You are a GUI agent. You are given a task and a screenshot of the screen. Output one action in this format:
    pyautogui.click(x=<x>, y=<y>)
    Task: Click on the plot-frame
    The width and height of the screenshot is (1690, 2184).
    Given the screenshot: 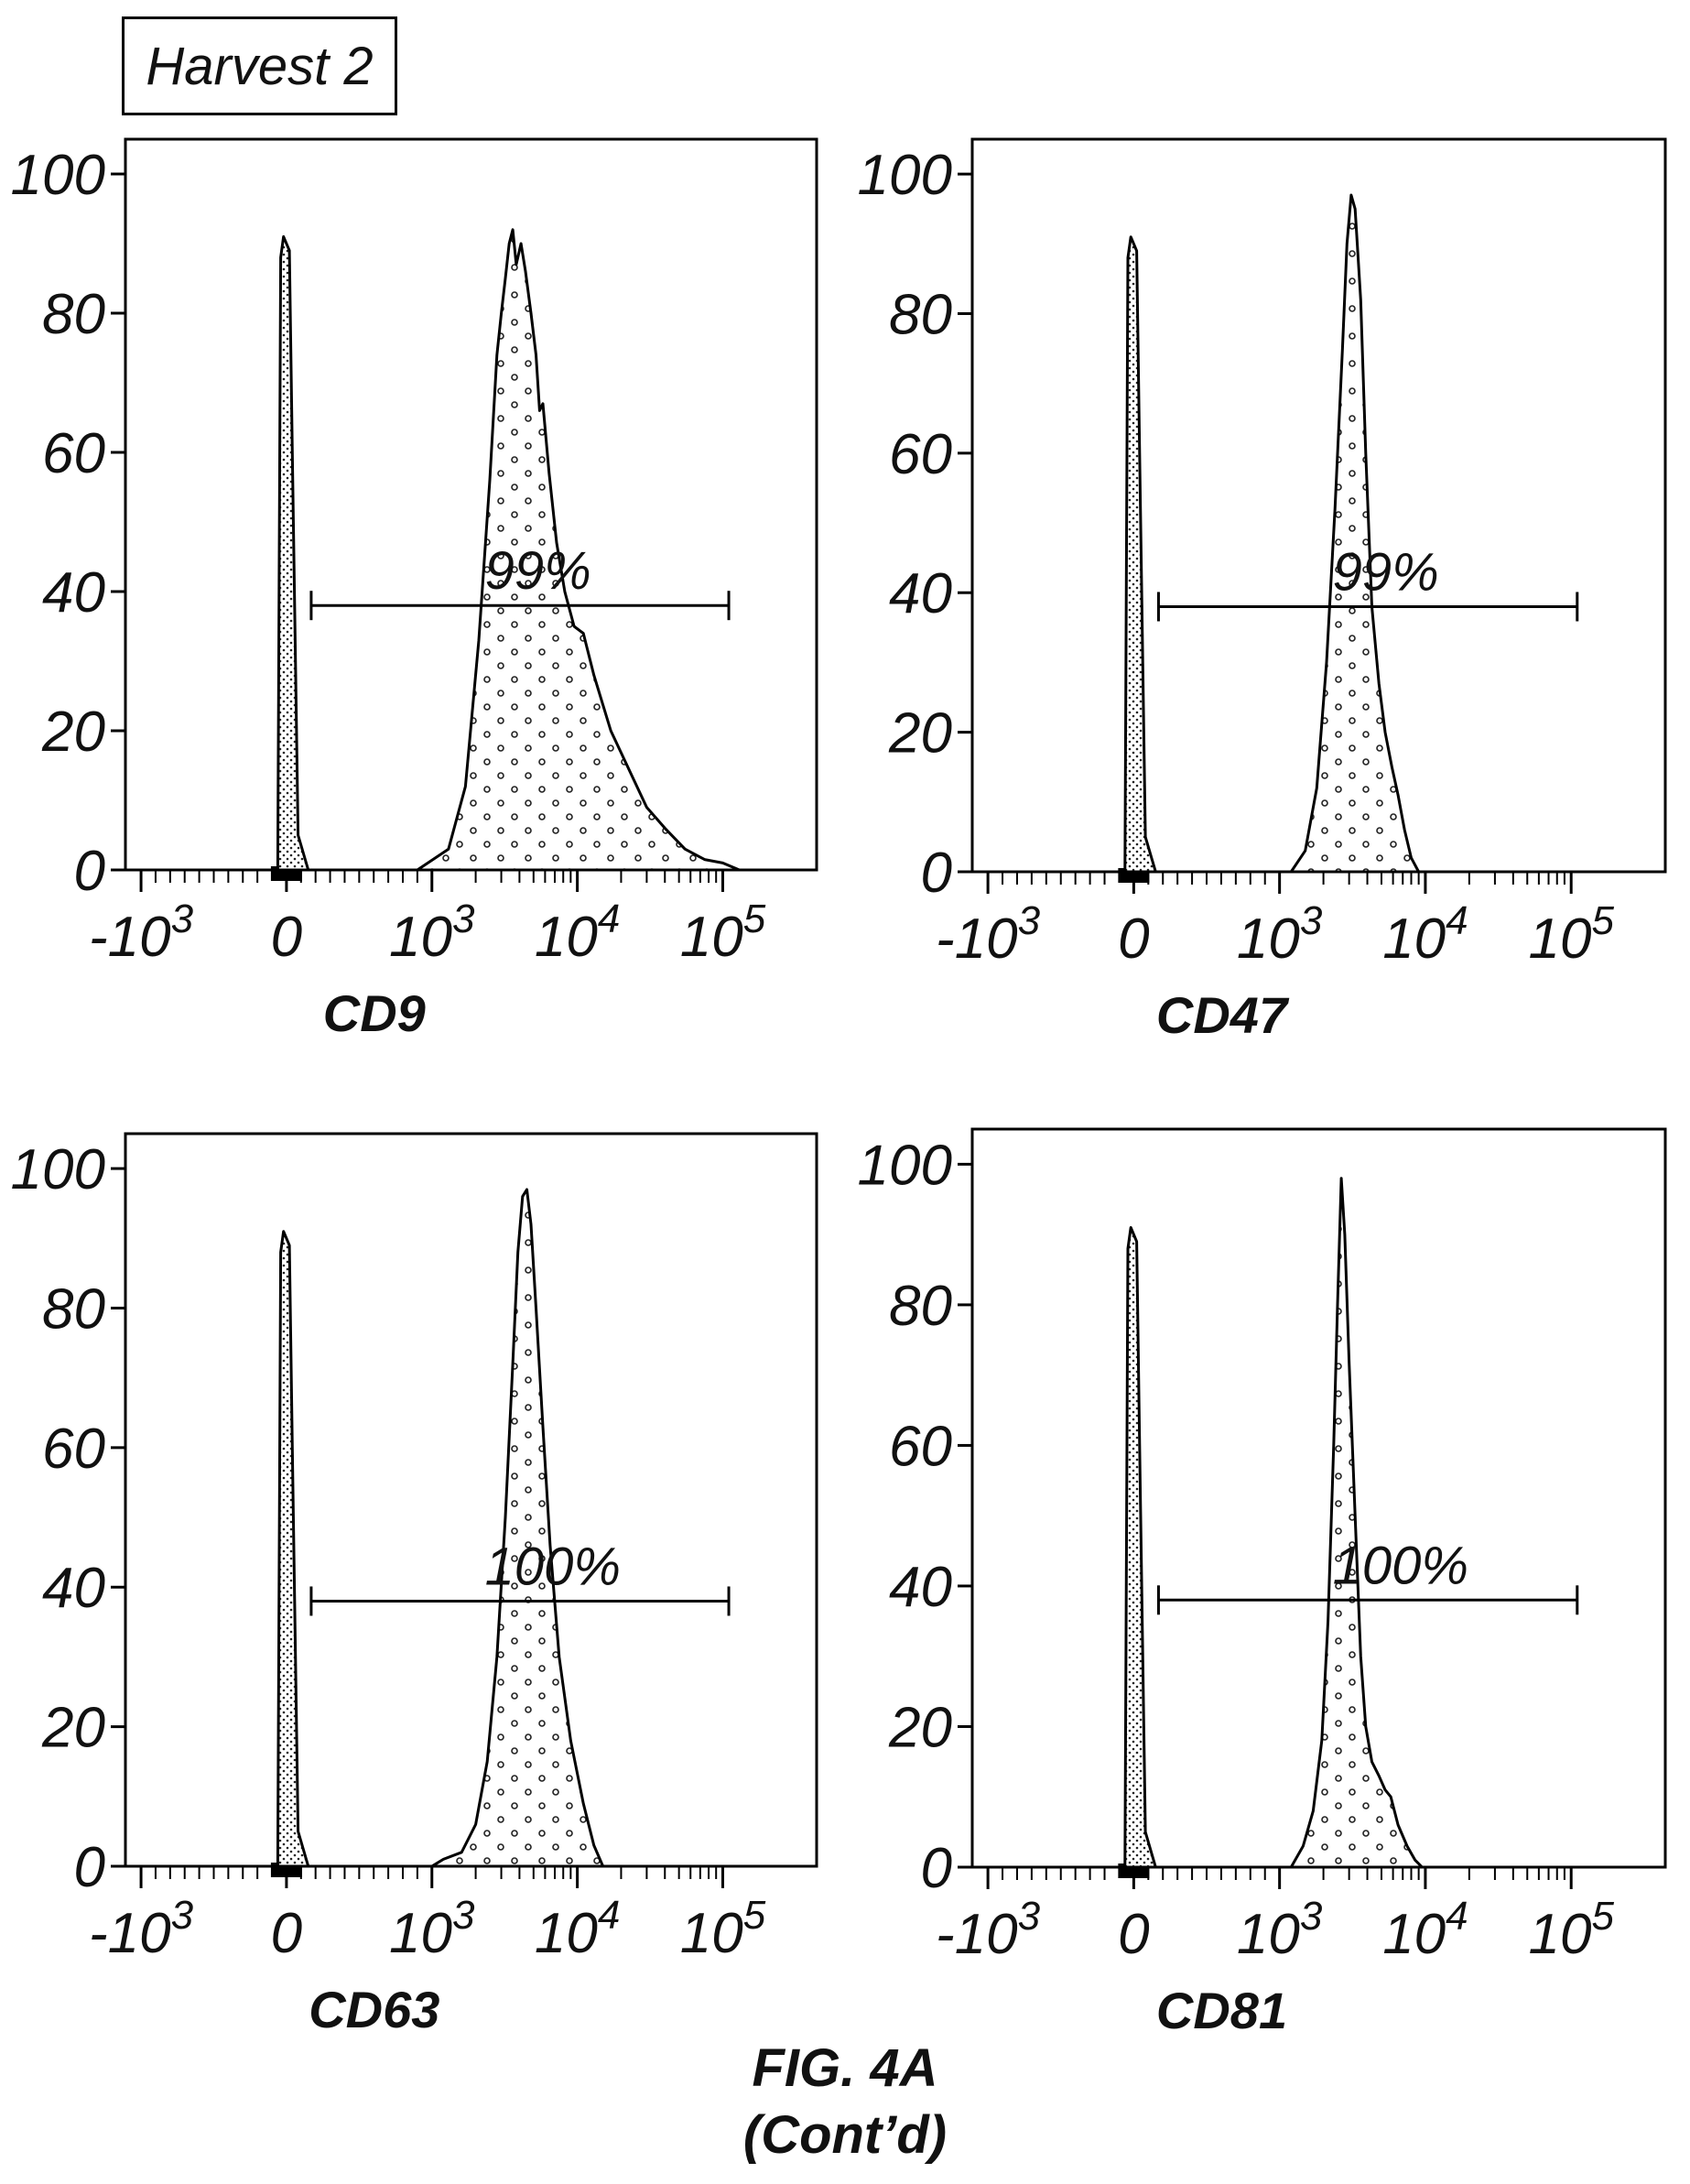 What is the action you would take?
    pyautogui.click(x=471, y=1500)
    